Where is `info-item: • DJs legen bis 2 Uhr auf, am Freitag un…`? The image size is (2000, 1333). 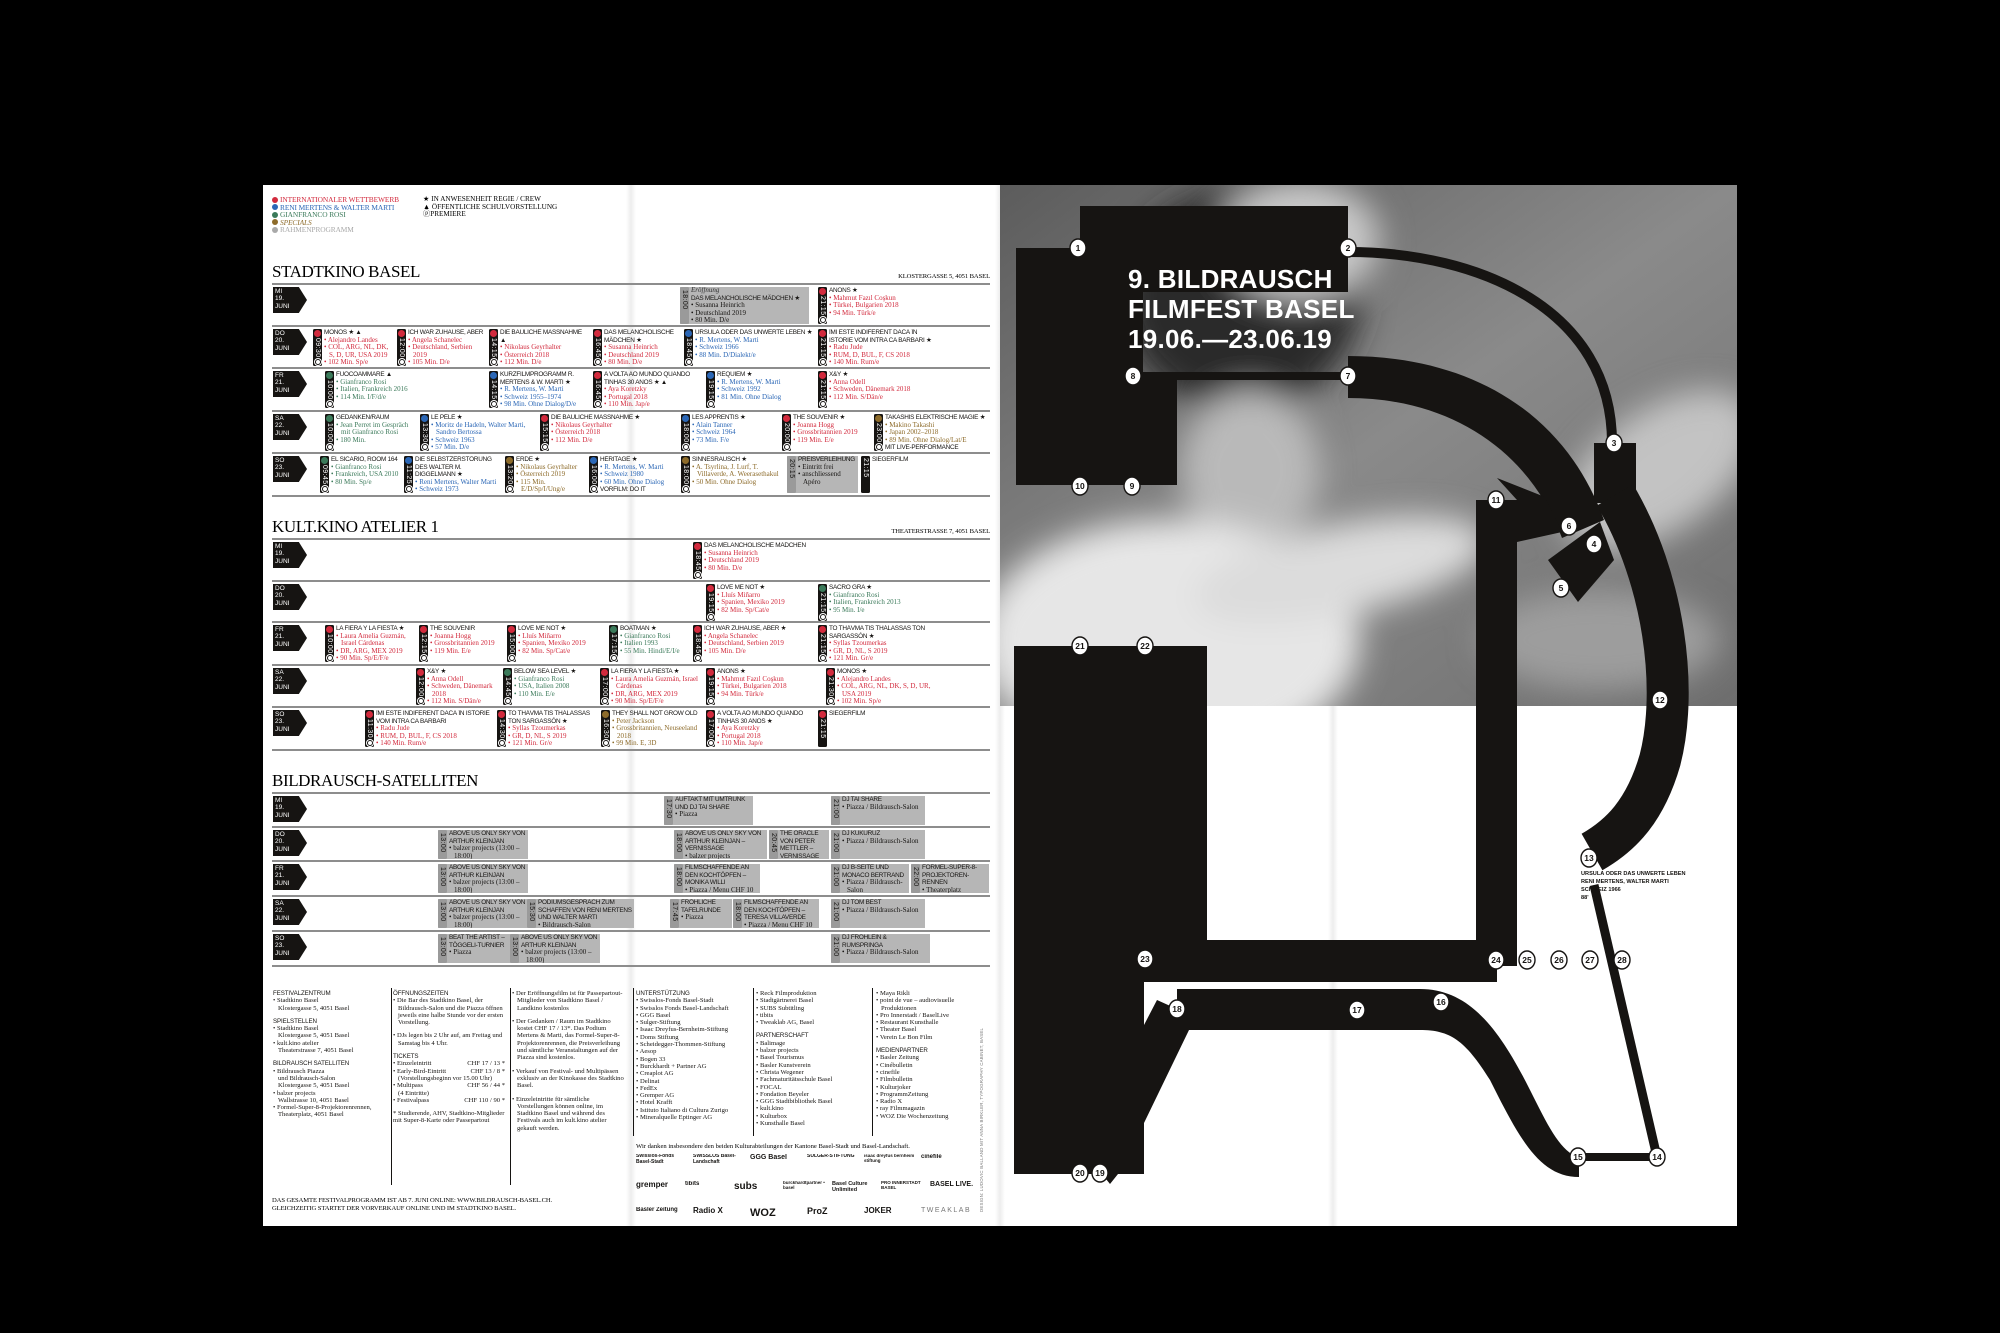 info-item: • DJs legen bis 2 Uhr auf, am Freitag un… is located at coordinates (448, 1039).